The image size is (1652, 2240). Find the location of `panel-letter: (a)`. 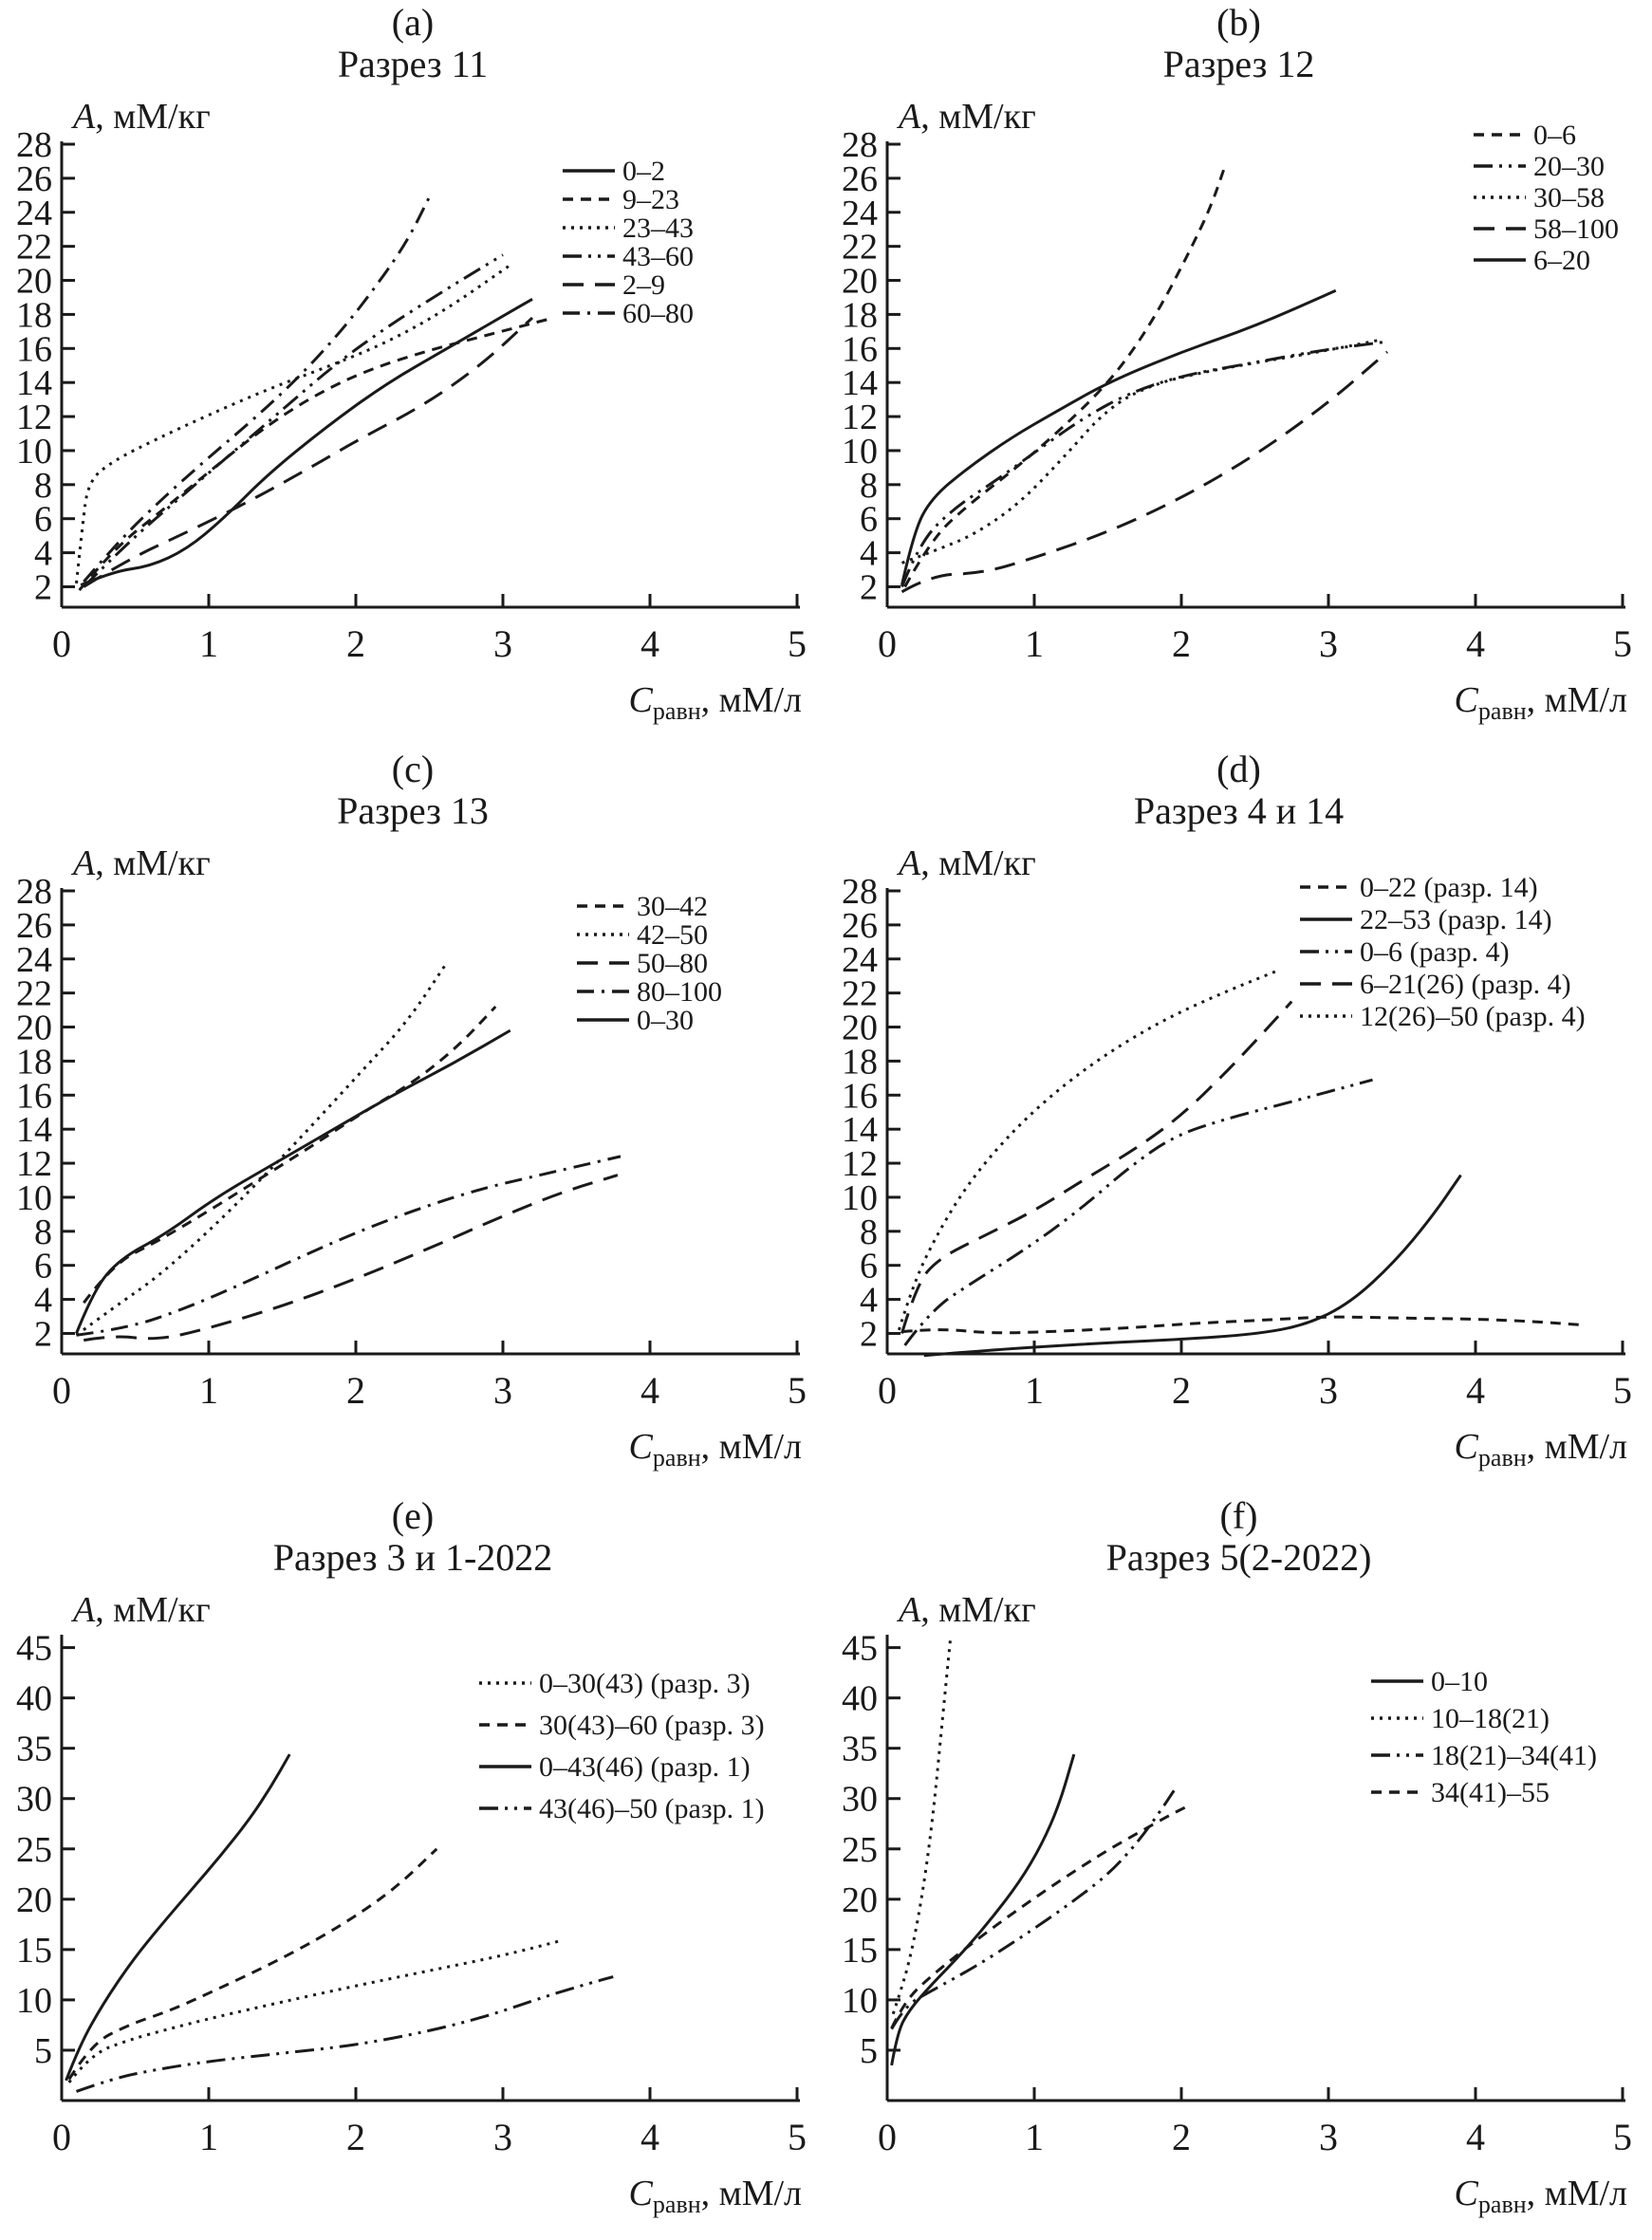

panel-letter: (a) is located at coordinates (413, 22).